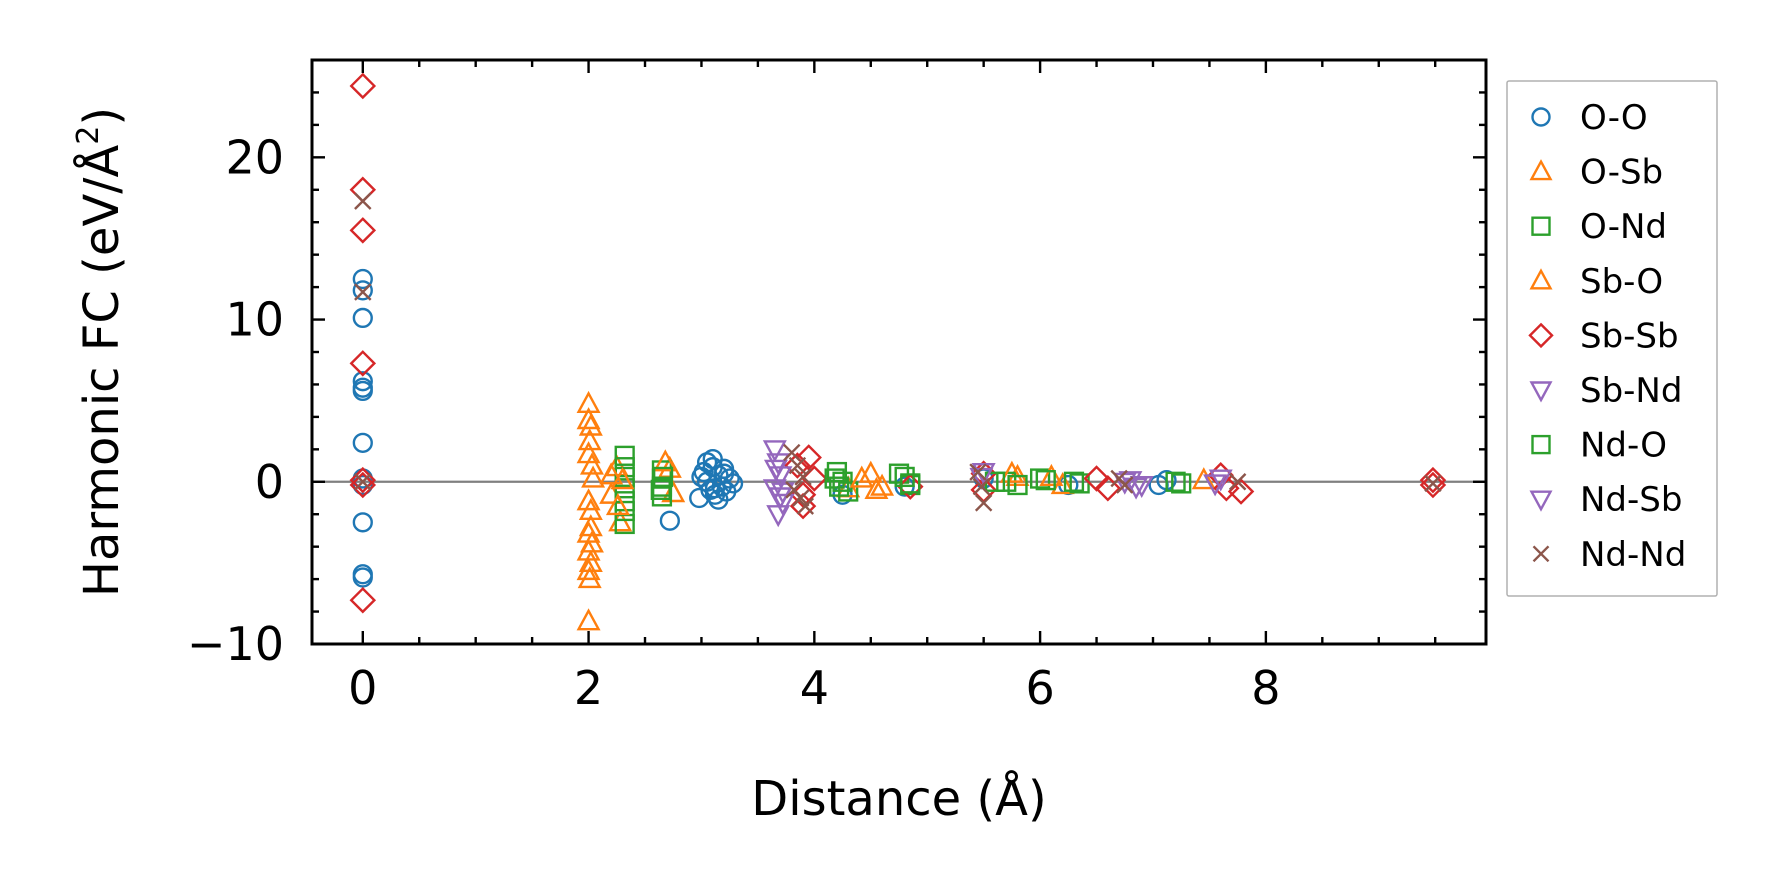 The height and width of the screenshot is (883, 1776). I want to click on legend-item-o-sb: O-Sb, so click(1596, 173).